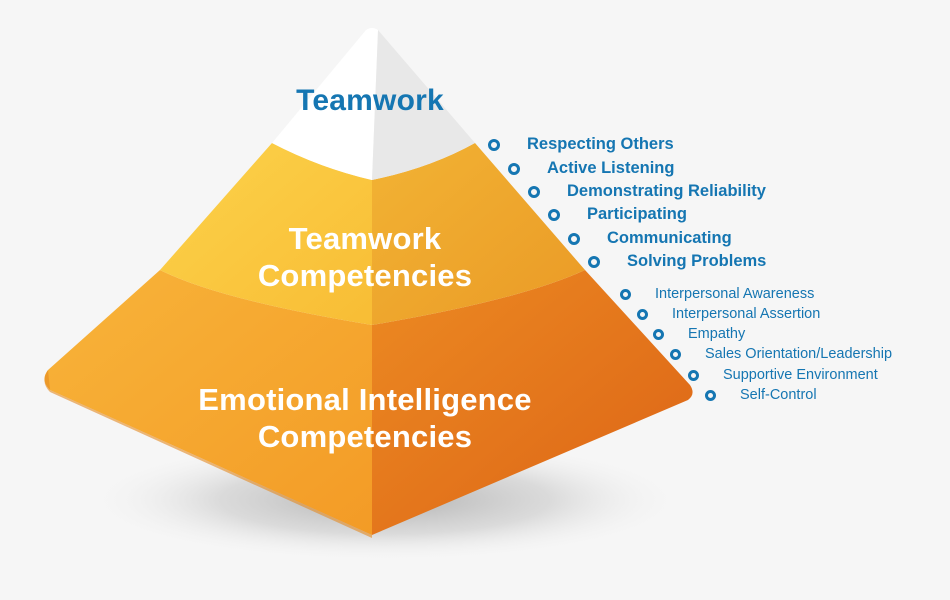 This screenshot has width=950, height=600. I want to click on list-item: Empathy, so click(699, 334).